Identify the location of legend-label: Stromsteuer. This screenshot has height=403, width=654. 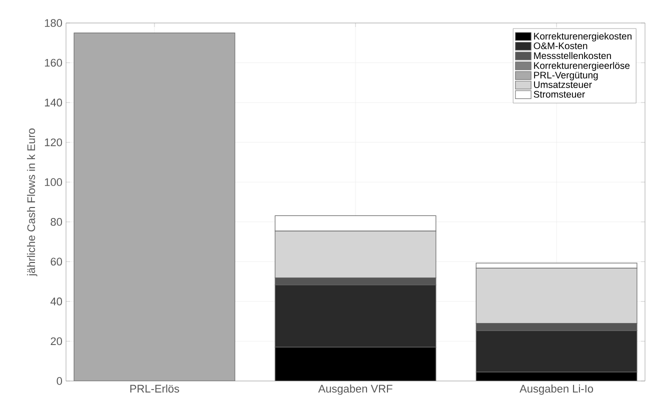
(559, 94).